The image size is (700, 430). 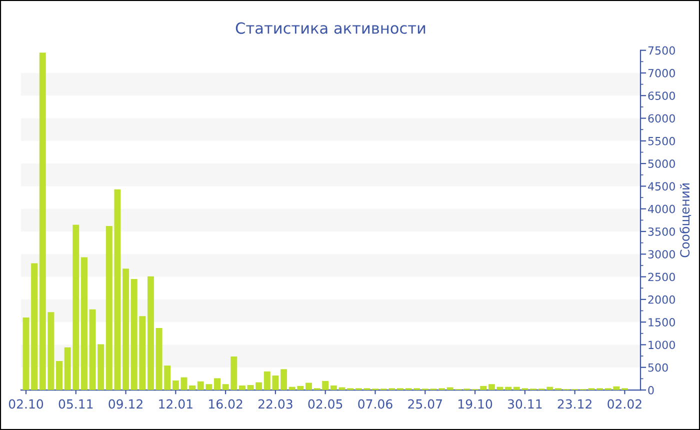 I want to click on y-tick-label: 7000, so click(x=661, y=73).